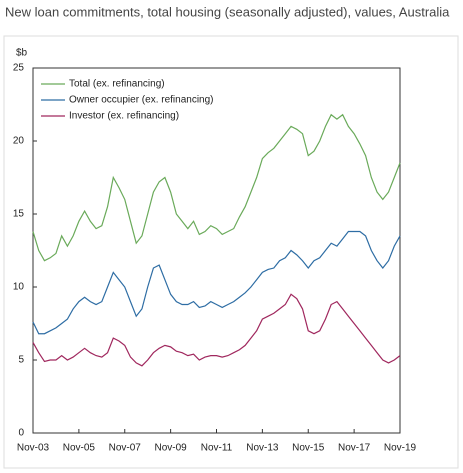  Describe the element at coordinates (19, 214) in the screenshot. I see `y-tick-label: 15` at that location.